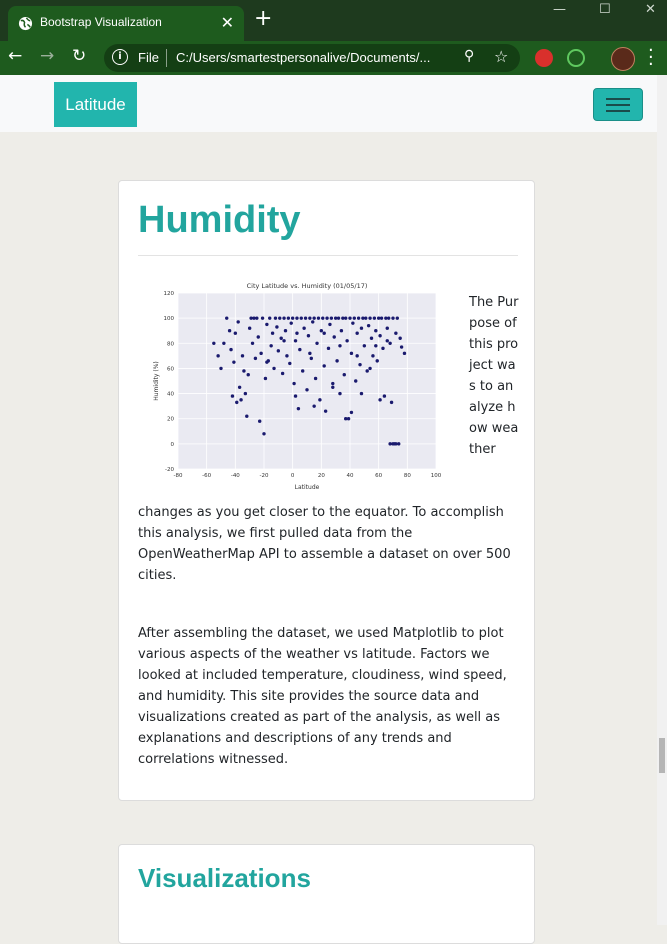 The image size is (667, 944). Describe the element at coordinates (170, 369) in the screenshot. I see `y-tick-label: 60` at that location.